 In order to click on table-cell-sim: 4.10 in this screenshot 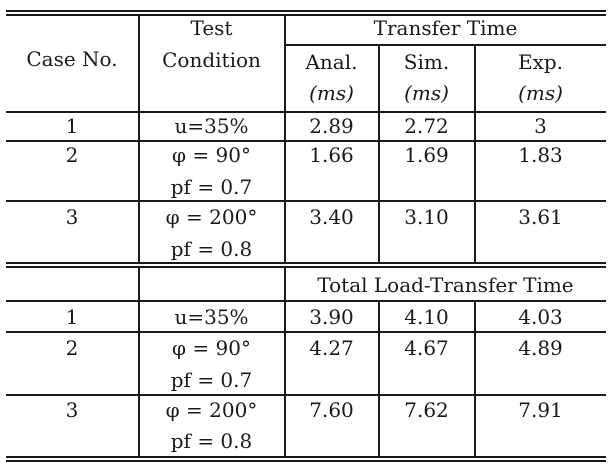, I will do `click(426, 317)`.